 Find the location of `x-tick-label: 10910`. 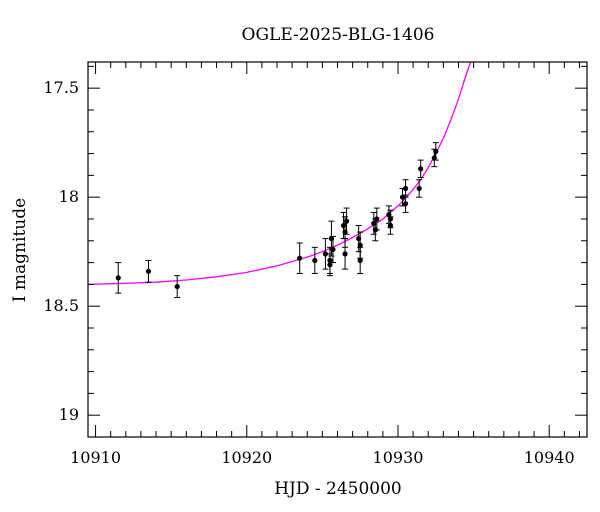

x-tick-label: 10910 is located at coordinates (95, 457).